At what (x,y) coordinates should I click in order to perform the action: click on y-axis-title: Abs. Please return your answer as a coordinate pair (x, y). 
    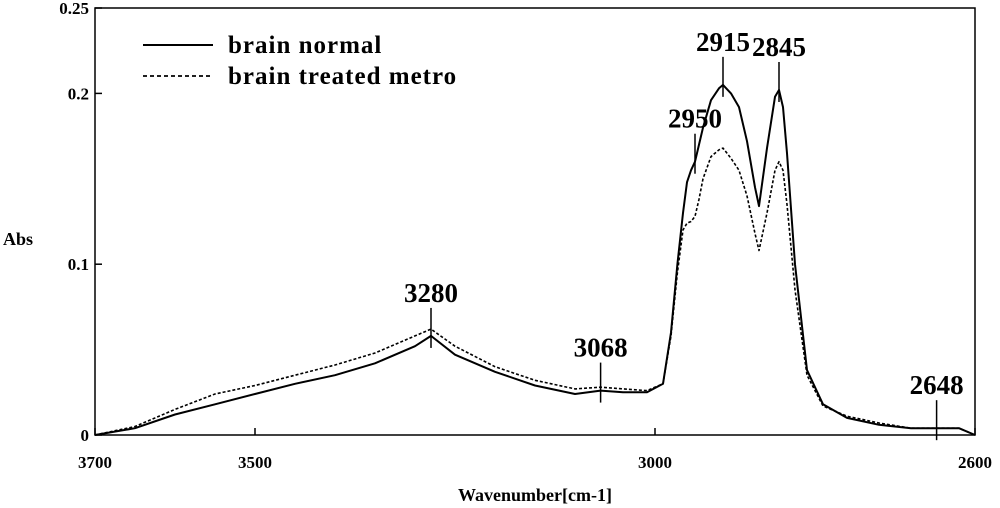
    Looking at the image, I should click on (18, 239).